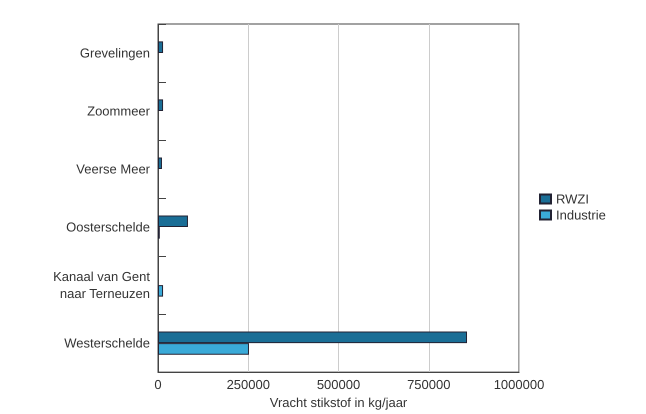 Image resolution: width=646 pixels, height=414 pixels. Describe the element at coordinates (572, 199) in the screenshot. I see `legend-label: RWZI` at that location.